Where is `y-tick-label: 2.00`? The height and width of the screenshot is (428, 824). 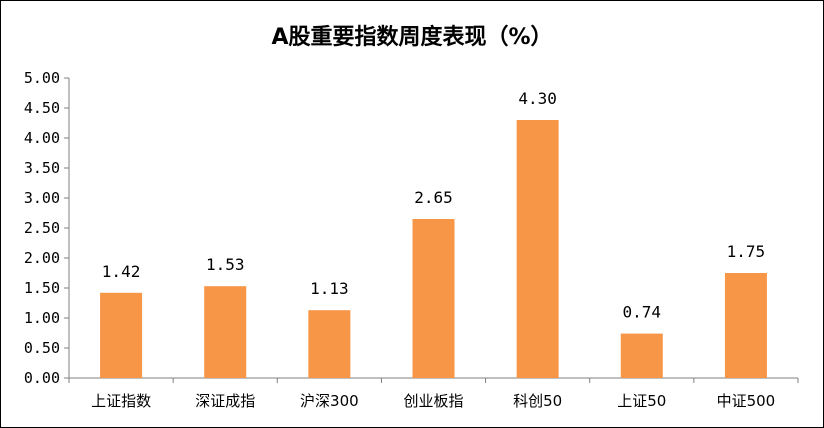 y-tick-label: 2.00 is located at coordinates (42, 258).